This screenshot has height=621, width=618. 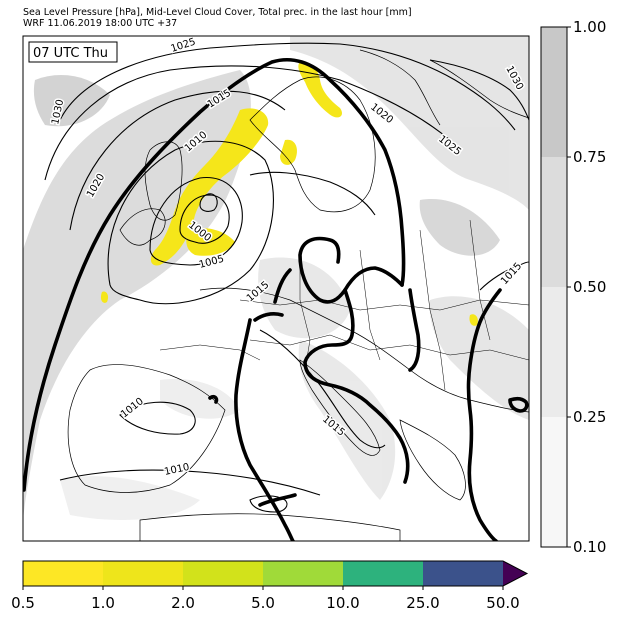 What do you see at coordinates (590, 547) in the screenshot?
I see `cloud-colorbar-tick: 0.10` at bounding box center [590, 547].